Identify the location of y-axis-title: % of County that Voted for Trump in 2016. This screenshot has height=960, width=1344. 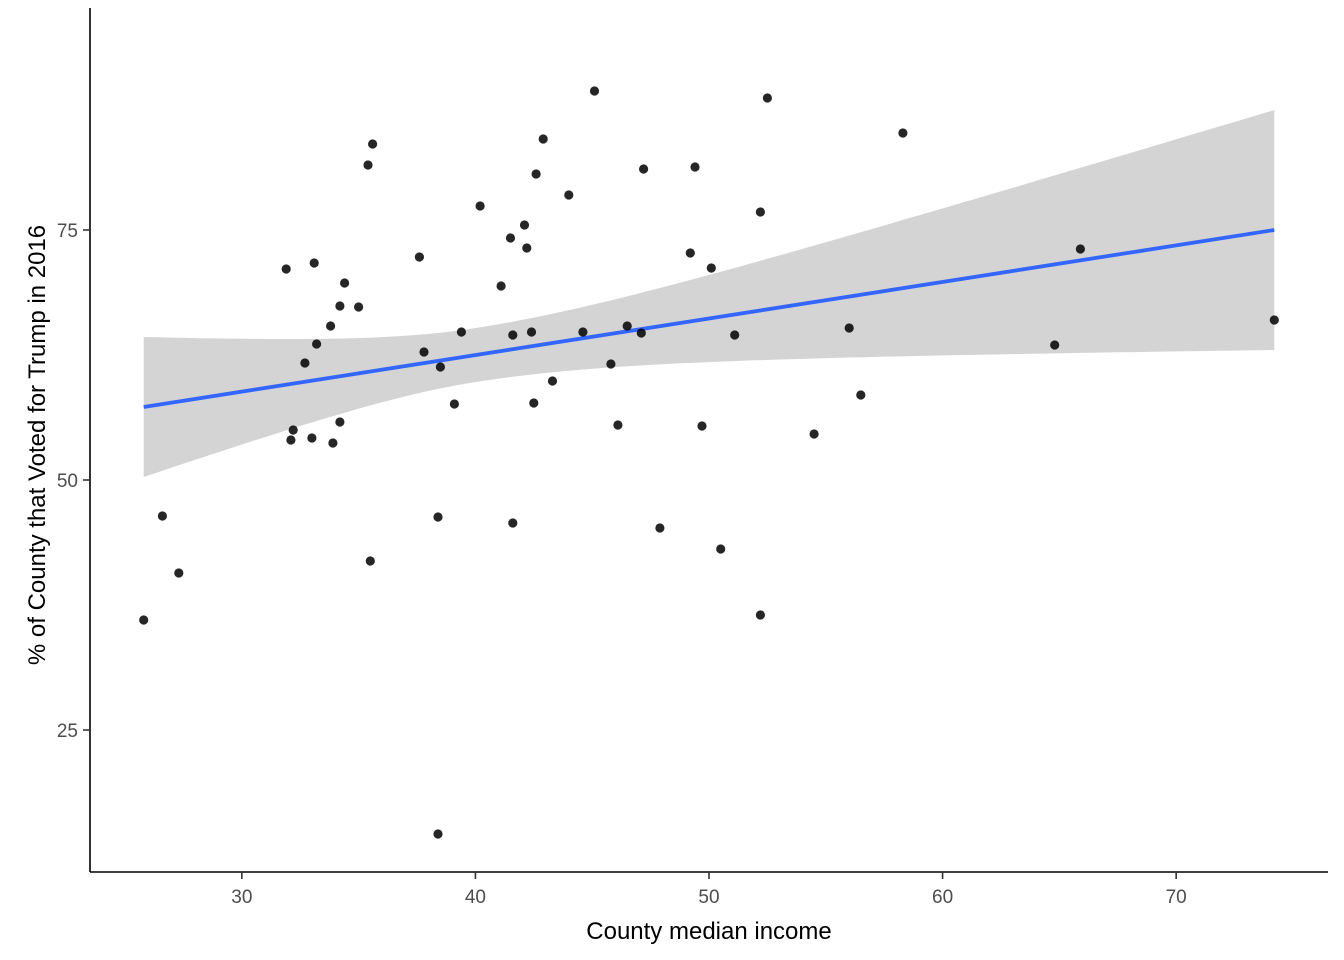
(37, 445).